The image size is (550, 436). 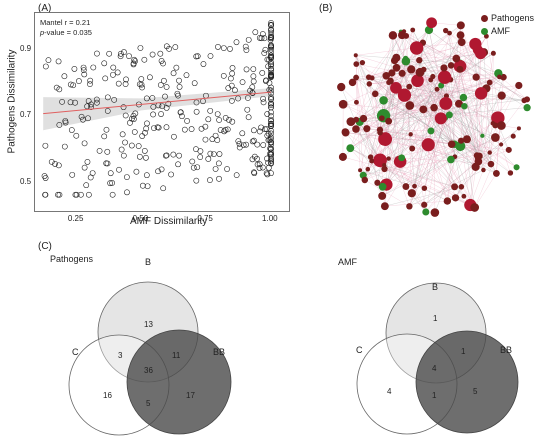 I want to click on x-tick-label: 0.75, so click(x=205, y=218).